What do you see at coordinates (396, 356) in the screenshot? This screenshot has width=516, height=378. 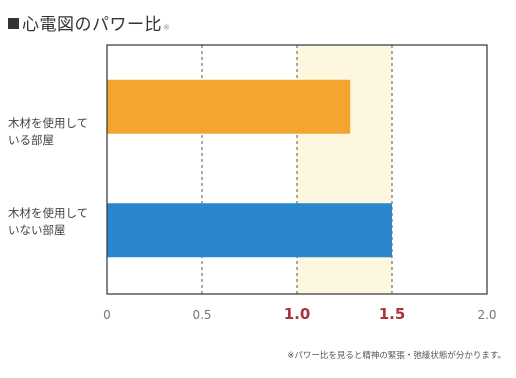 I see `footnote: ※パワー比を見ると精神の緊張・弛緩状態が分かります。` at bounding box center [396, 356].